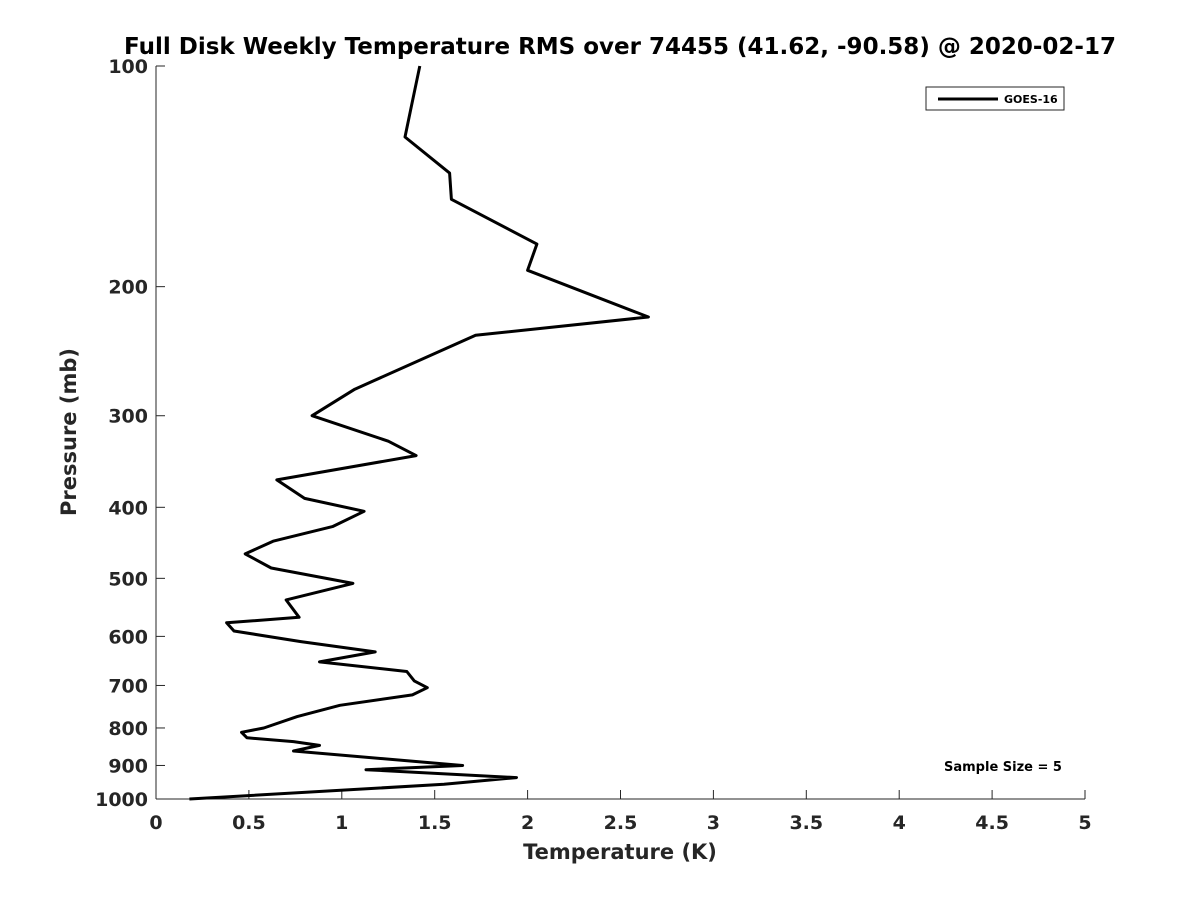  I want to click on x-ticks: 0 0.5 1 1.5 2 2.5 3 3.5 4 4.5 5, so click(620, 812).